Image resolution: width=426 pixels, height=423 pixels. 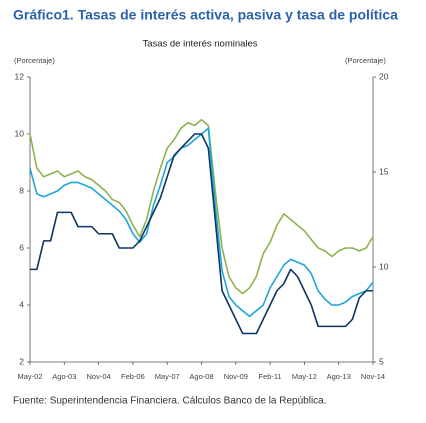 What do you see at coordinates (20, 133) in the screenshot?
I see `y-tick-label: 10` at bounding box center [20, 133].